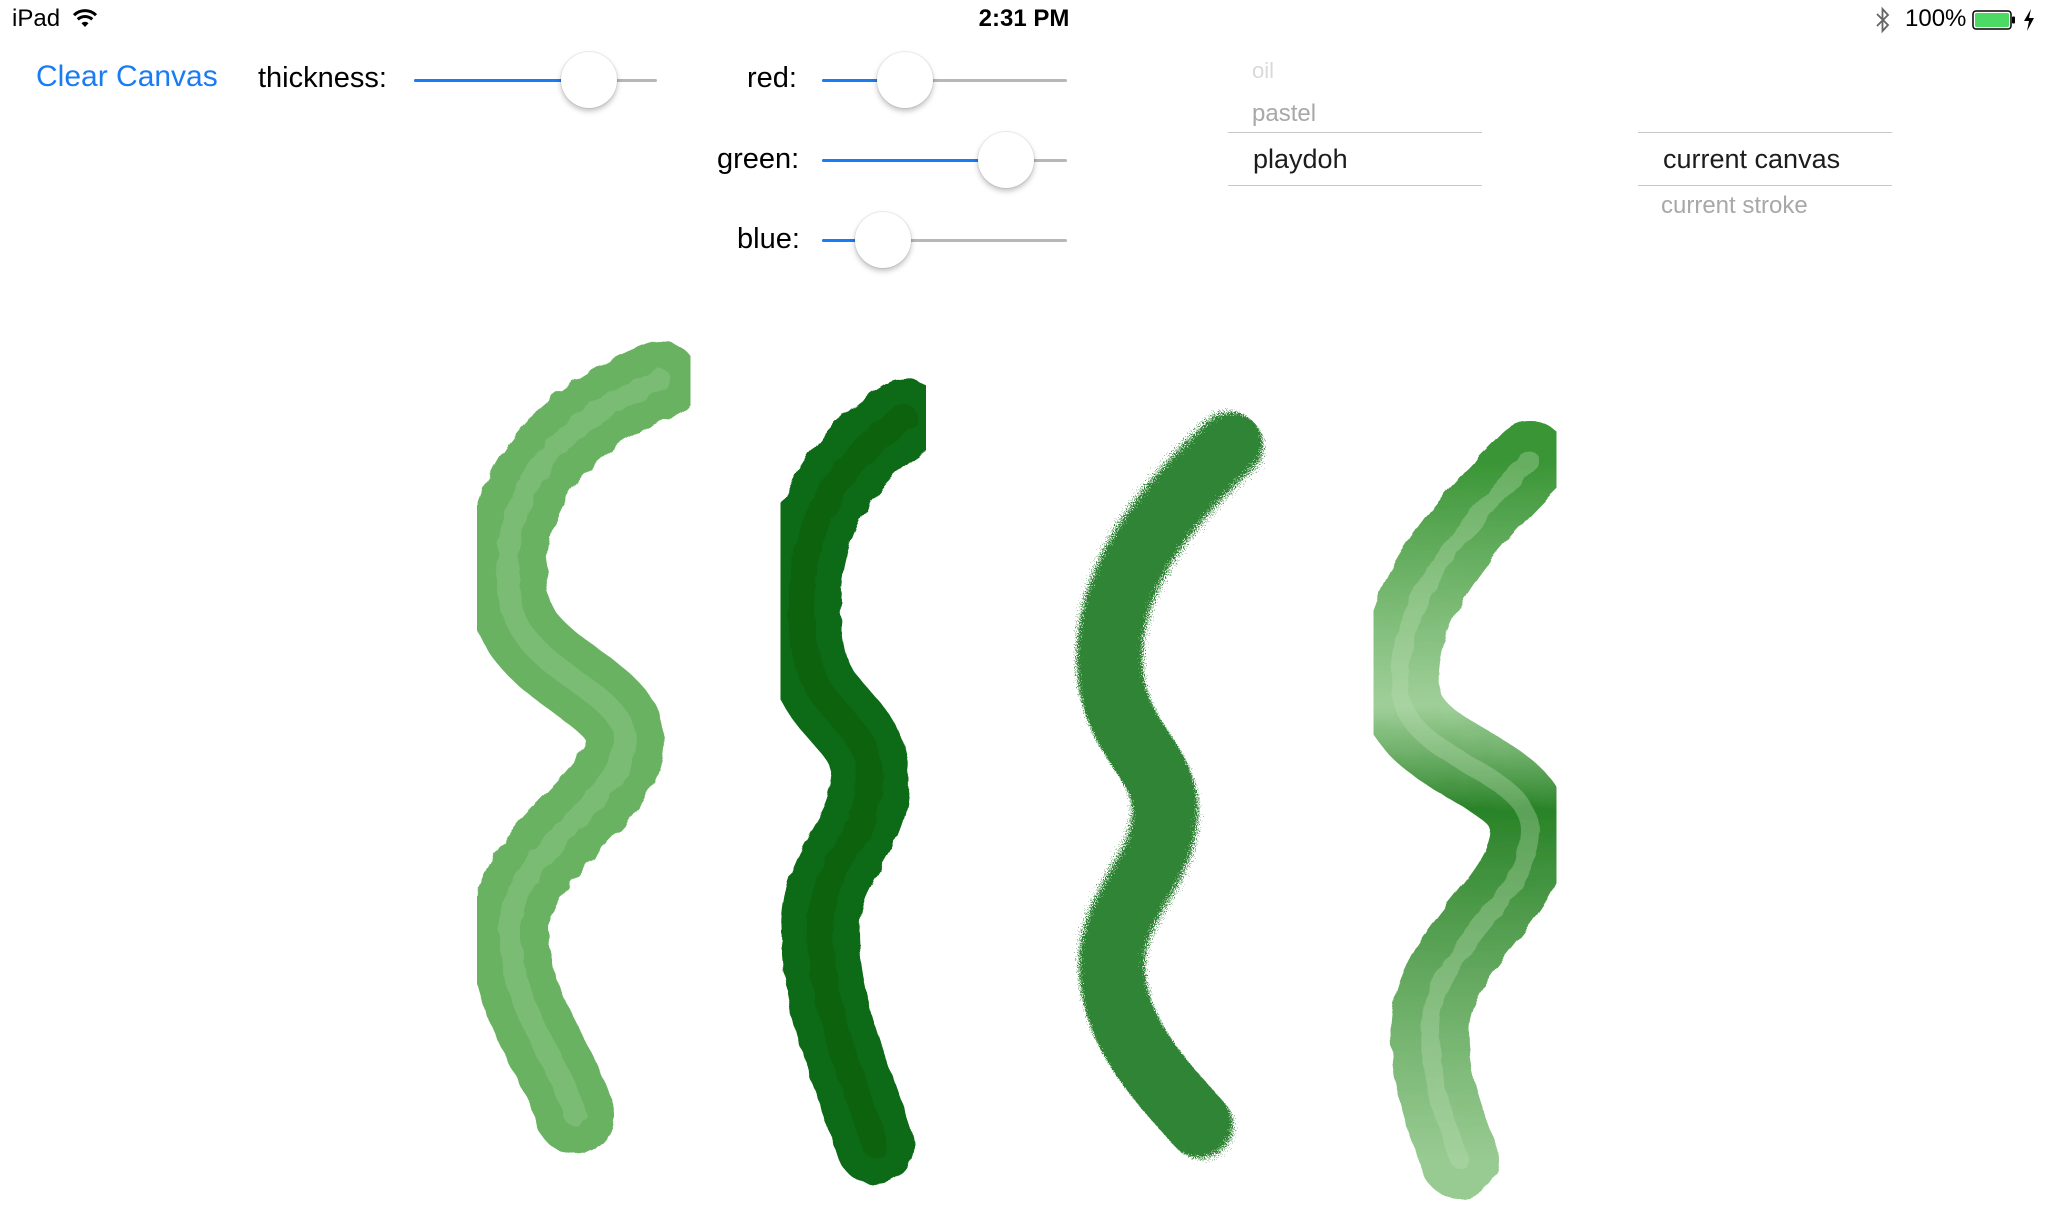 The width and height of the screenshot is (2048, 1216). What do you see at coordinates (1936, 18) in the screenshot?
I see `battery-percent: 100%` at bounding box center [1936, 18].